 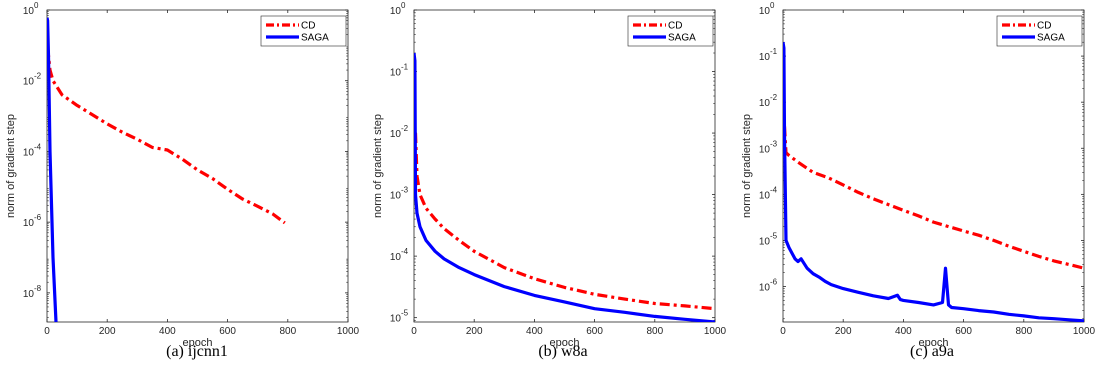 I want to click on panel-caption: (a) ijcnn1, so click(x=197, y=351).